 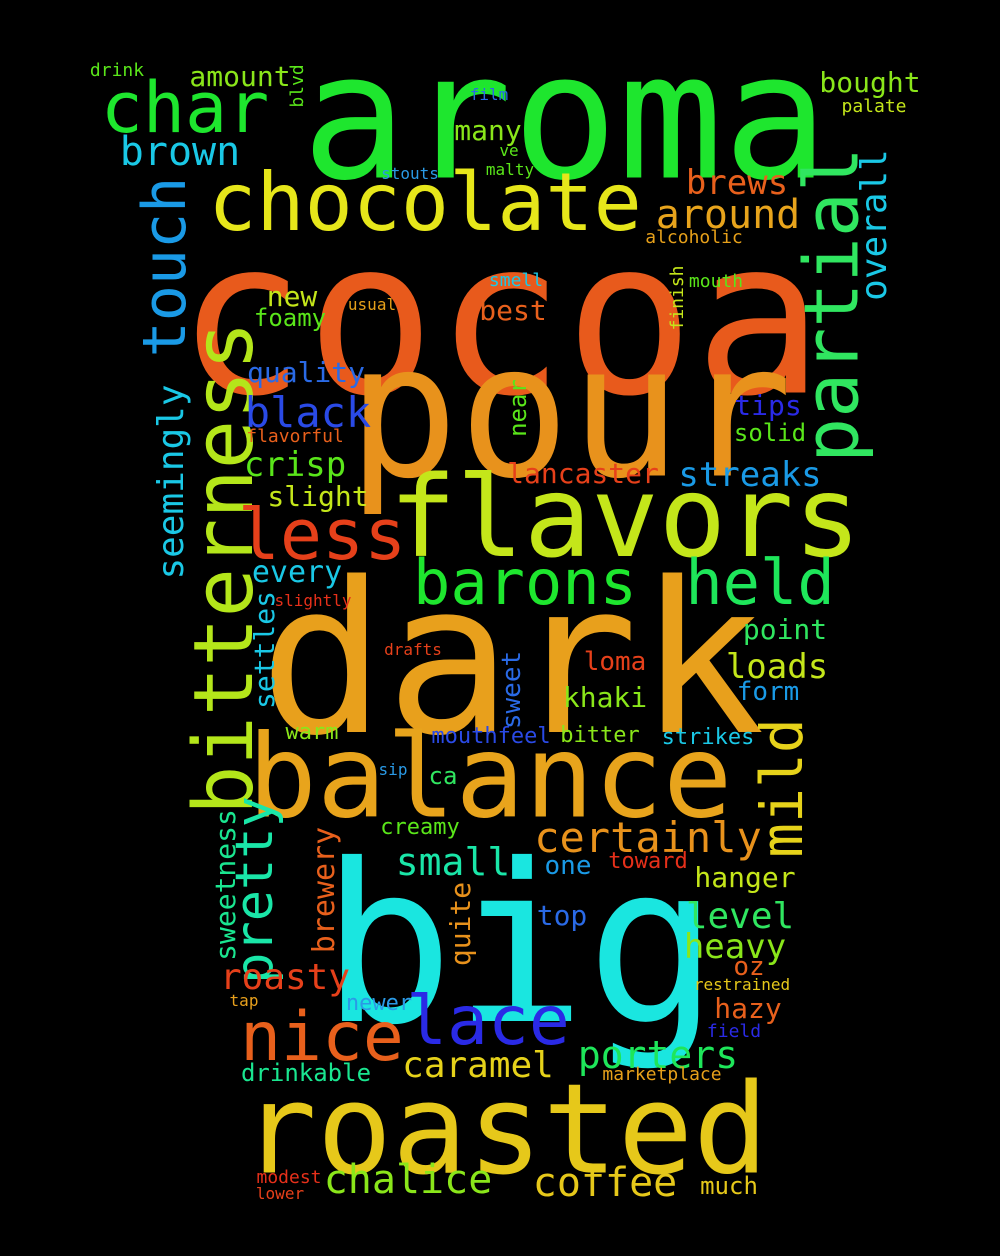 What do you see at coordinates (742, 984) in the screenshot?
I see `word-restrained: restrained` at bounding box center [742, 984].